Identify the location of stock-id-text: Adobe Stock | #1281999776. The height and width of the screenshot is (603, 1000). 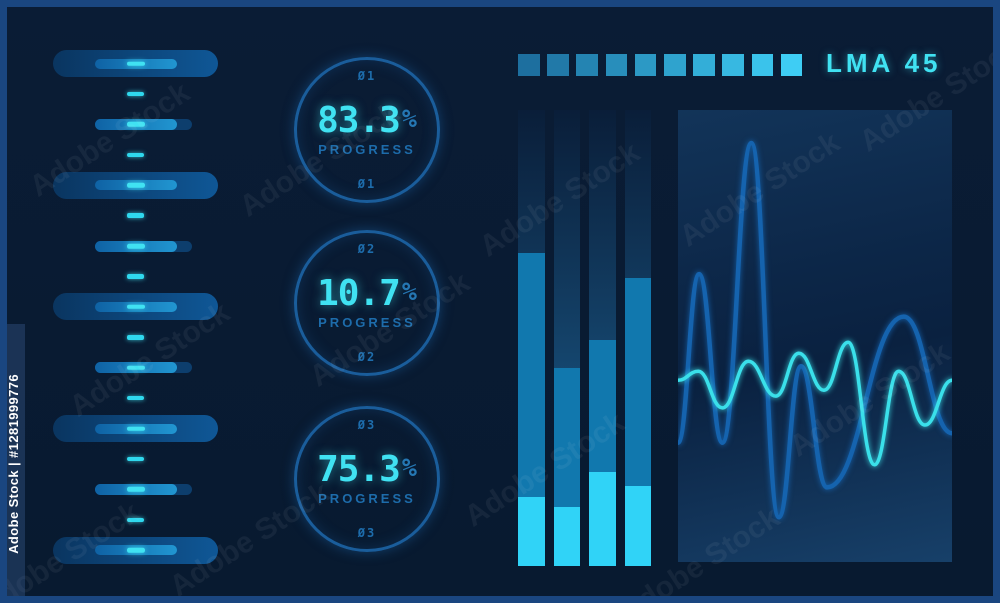
(13, 463).